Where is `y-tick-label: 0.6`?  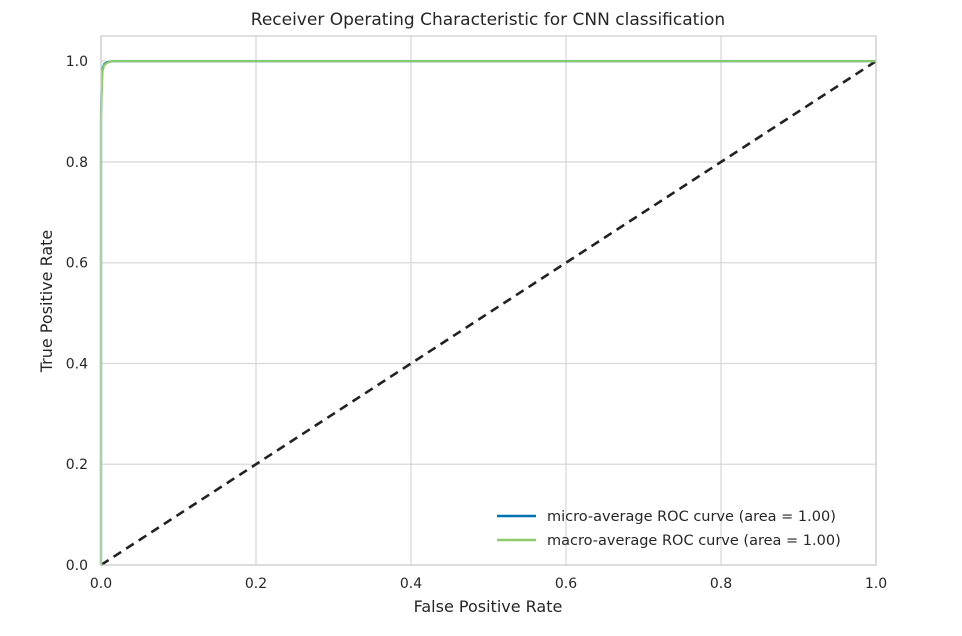 y-tick-label: 0.6 is located at coordinates (77, 264).